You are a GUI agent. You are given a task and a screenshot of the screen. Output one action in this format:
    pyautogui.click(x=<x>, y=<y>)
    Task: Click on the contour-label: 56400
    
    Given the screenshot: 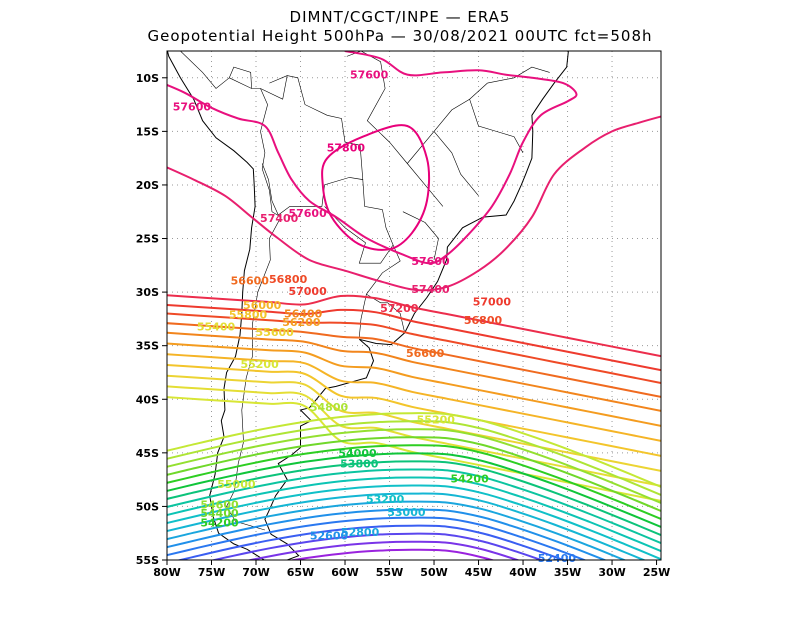 What is the action you would take?
    pyautogui.click(x=303, y=314)
    